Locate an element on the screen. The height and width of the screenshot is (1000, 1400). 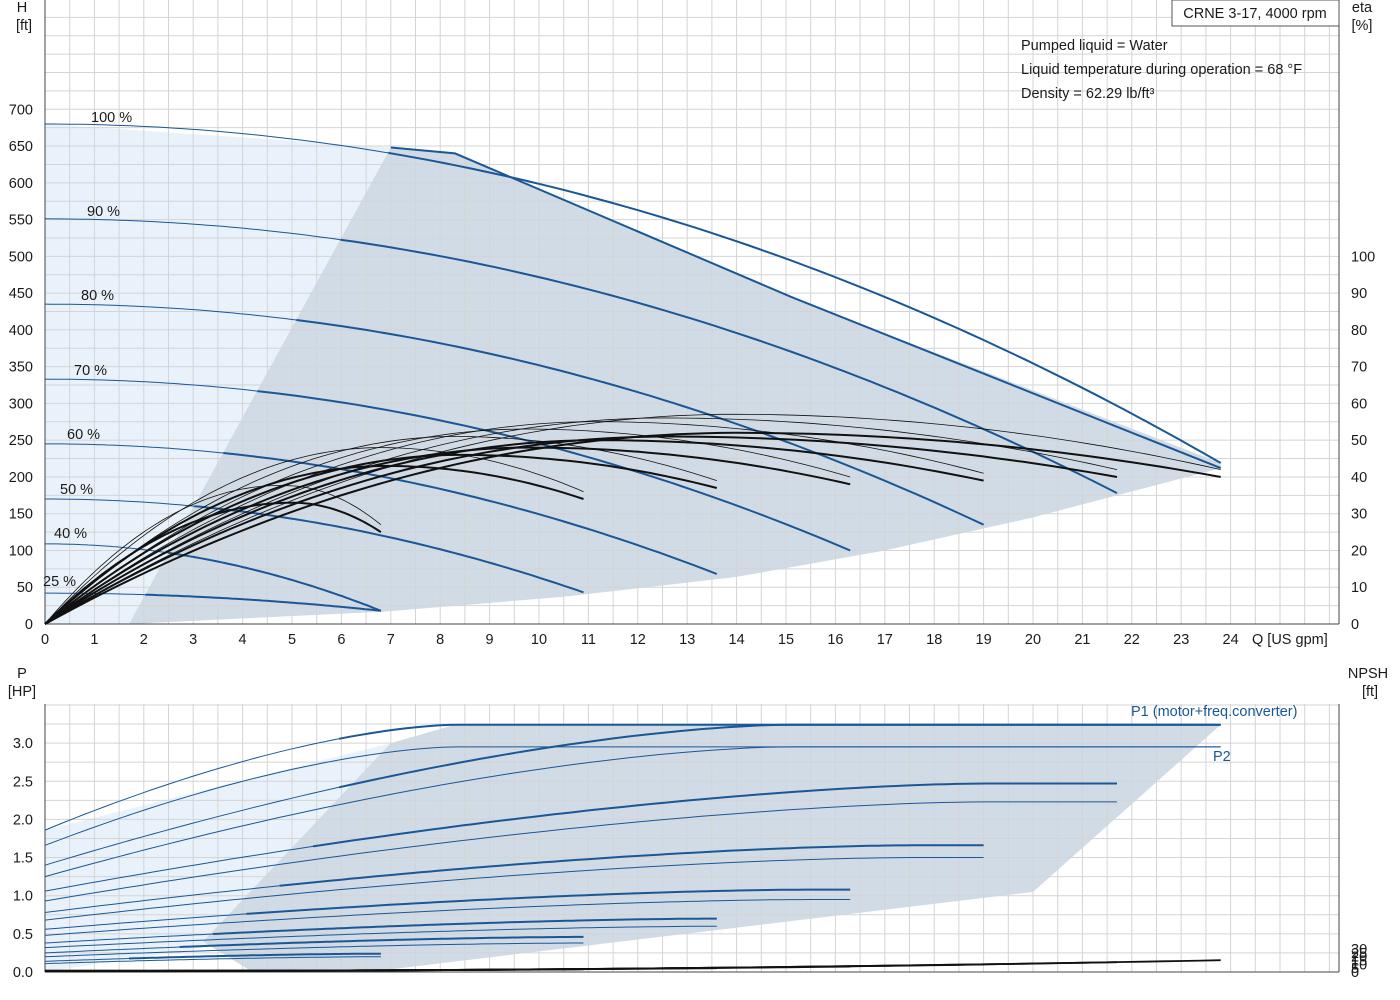
top-x-tick-label: 17 is located at coordinates (885, 640).